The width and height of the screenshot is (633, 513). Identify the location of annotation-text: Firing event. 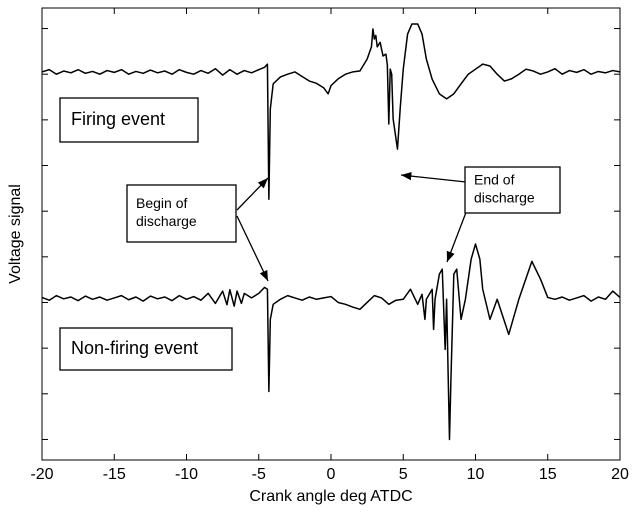
(118, 119).